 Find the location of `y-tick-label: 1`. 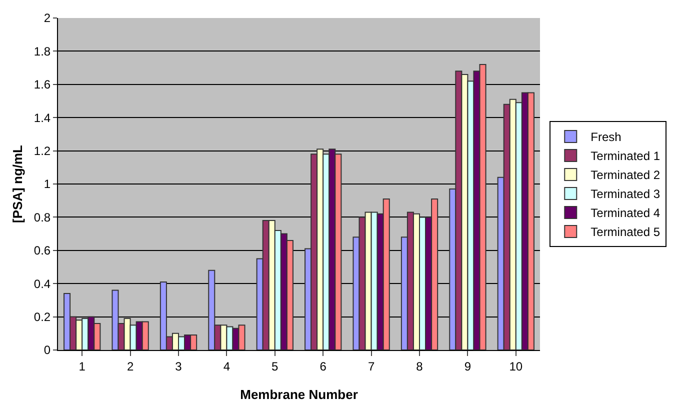

y-tick-label: 1 is located at coordinates (47, 184).